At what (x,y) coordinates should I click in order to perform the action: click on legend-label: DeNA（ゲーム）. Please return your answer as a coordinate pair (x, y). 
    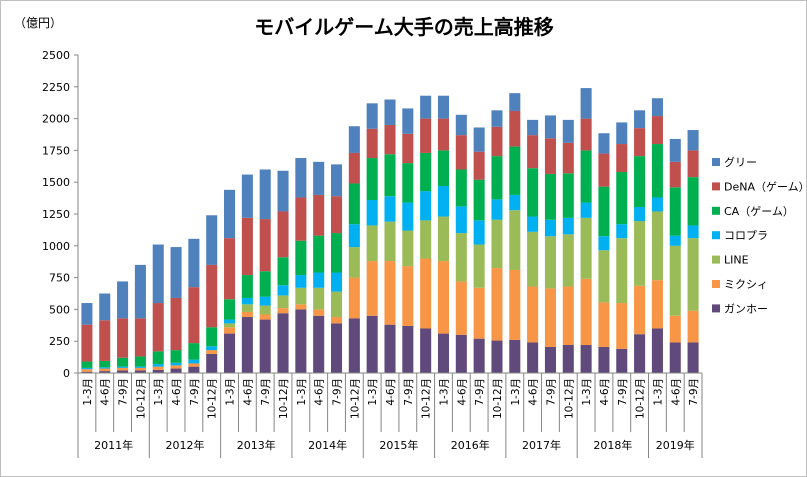
    Looking at the image, I should click on (765, 186).